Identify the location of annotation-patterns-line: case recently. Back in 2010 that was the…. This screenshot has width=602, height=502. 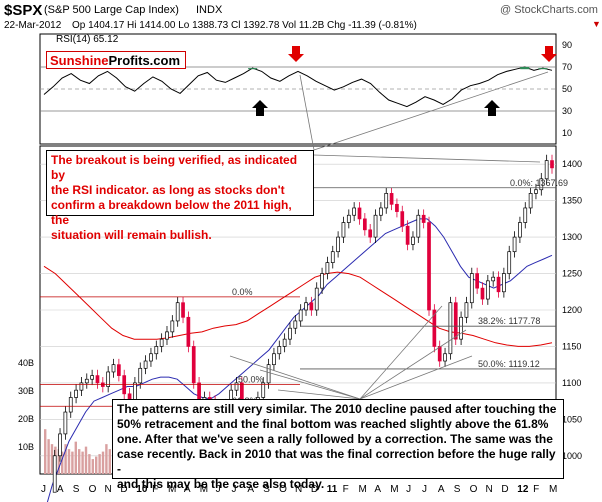
(336, 461).